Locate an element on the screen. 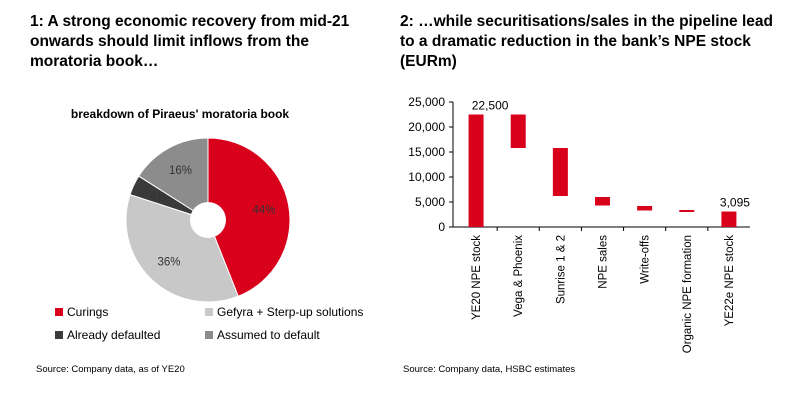  x-tick-label: Organic NPE formation is located at coordinates (688, 294).